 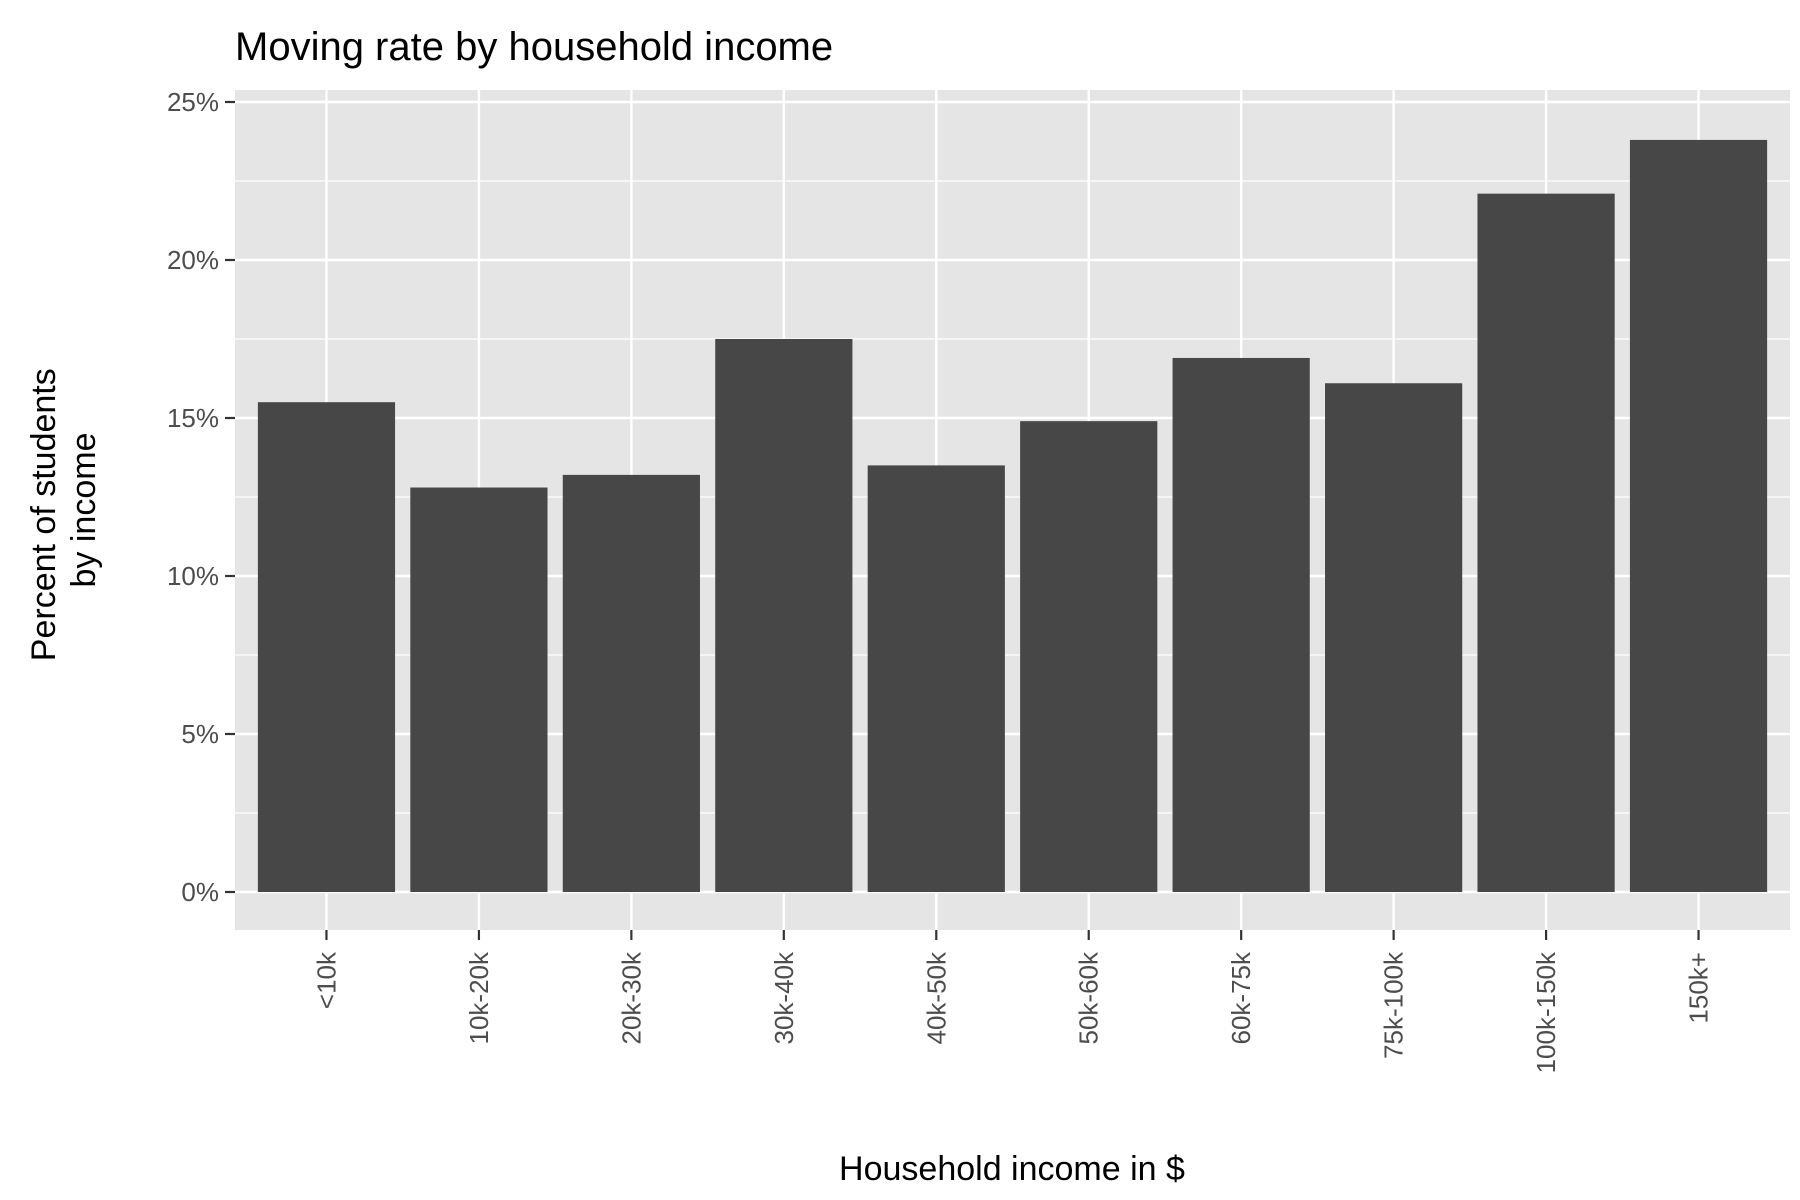 I want to click on y-tick-label: 25%, so click(x=193, y=102).